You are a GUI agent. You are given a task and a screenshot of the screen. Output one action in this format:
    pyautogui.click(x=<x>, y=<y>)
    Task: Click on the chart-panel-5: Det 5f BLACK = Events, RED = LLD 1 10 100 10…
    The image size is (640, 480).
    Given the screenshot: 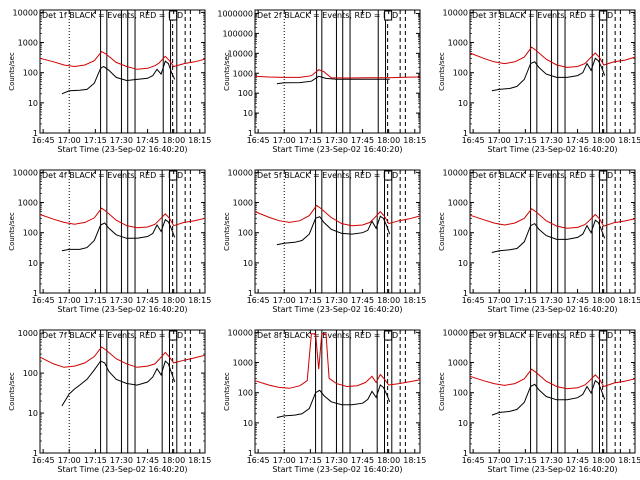 What is the action you would take?
    pyautogui.click(x=324, y=241)
    